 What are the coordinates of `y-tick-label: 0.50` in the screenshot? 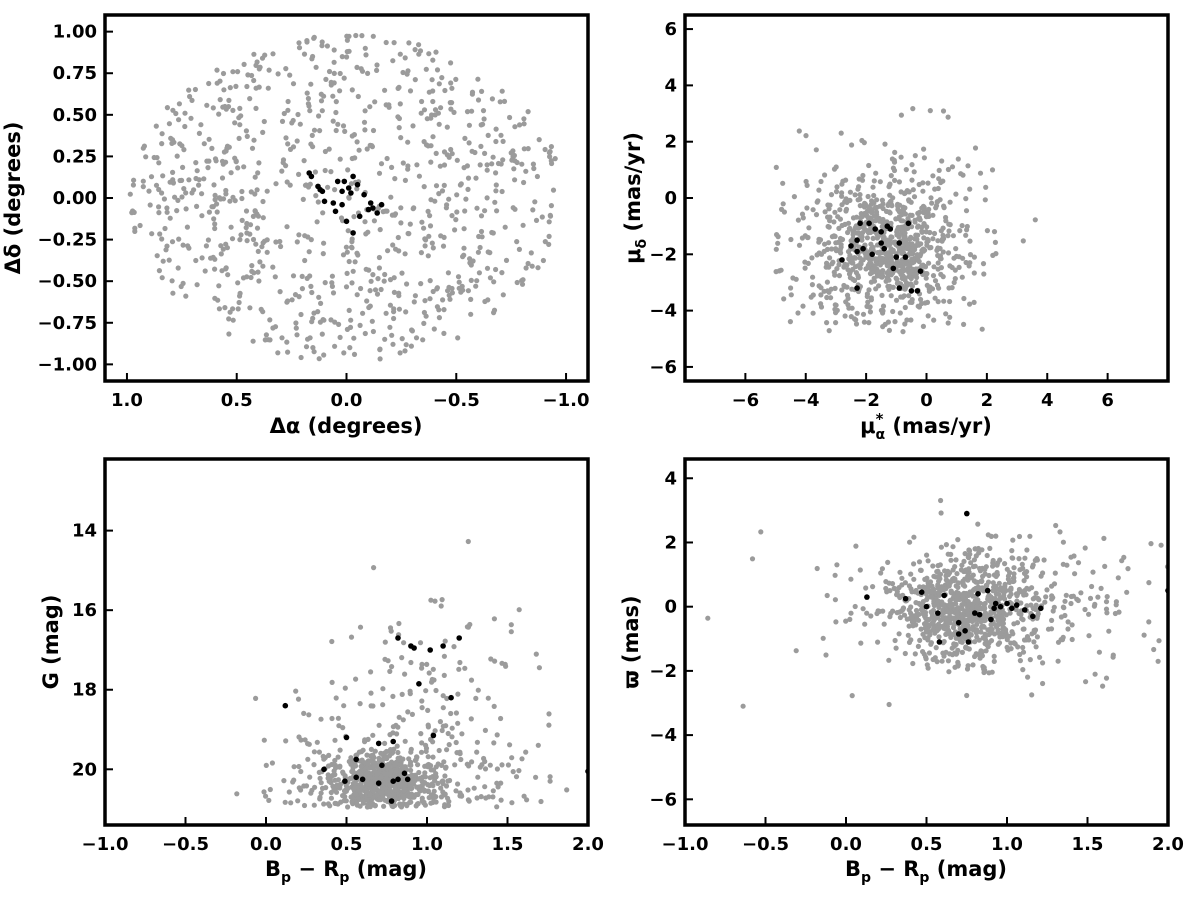 It's located at (75, 115).